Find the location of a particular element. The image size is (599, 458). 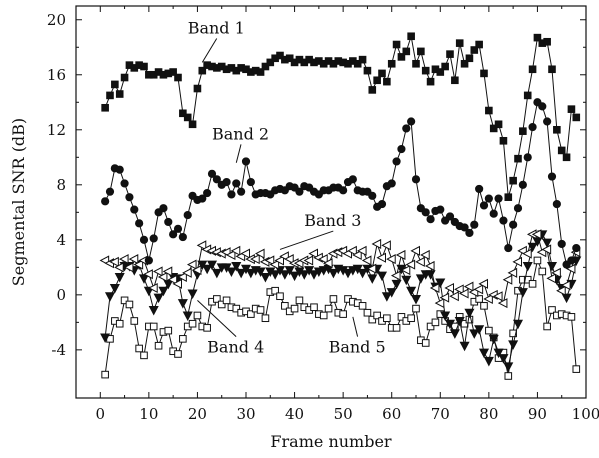

y-tick-label: 16 is located at coordinates (56, 75).